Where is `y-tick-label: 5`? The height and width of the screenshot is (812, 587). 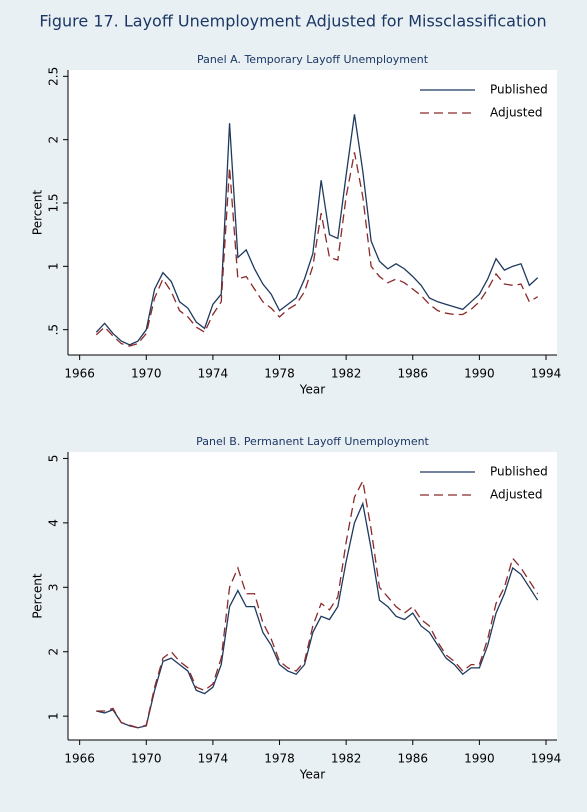 y-tick-label: 5 is located at coordinates (54, 459).